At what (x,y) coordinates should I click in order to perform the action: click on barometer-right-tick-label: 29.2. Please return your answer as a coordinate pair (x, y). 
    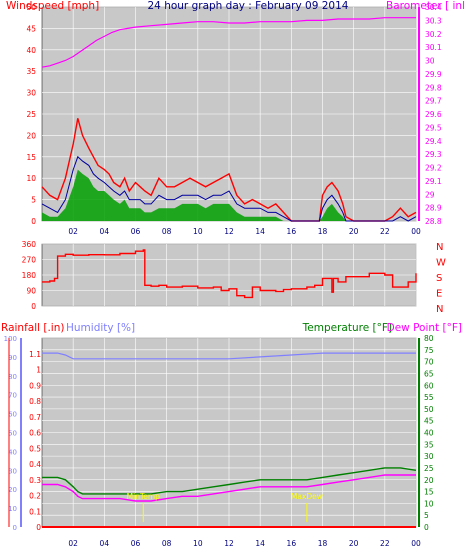
    Looking at the image, I should click on (433, 168).